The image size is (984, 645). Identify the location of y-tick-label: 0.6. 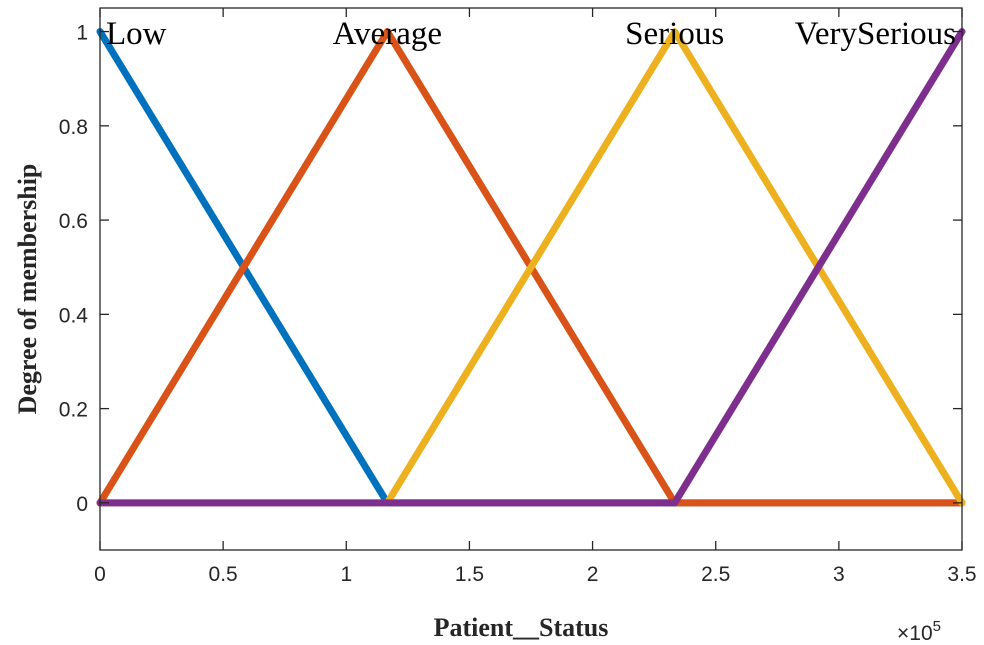
(73, 221).